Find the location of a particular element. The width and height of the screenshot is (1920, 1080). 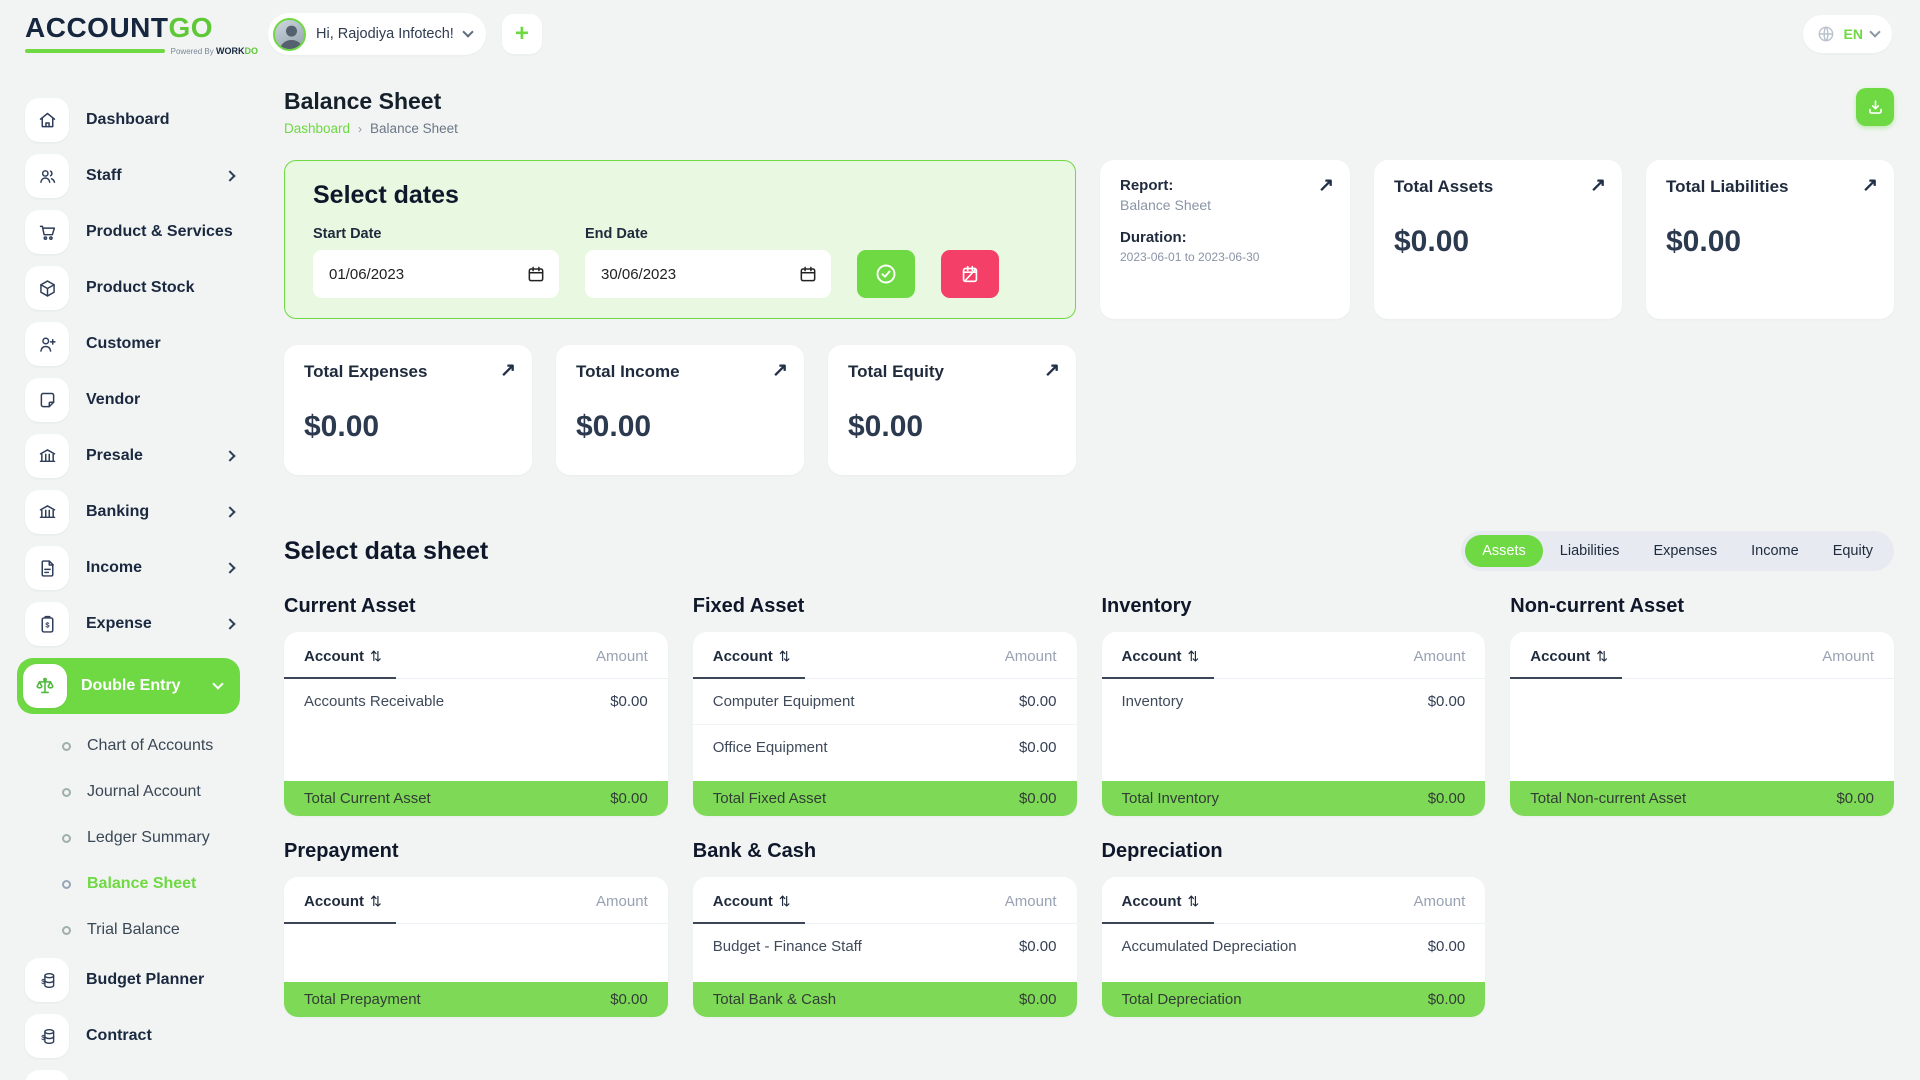

sidebar-subitem-trial-balance: Trial Balance is located at coordinates (141, 930).